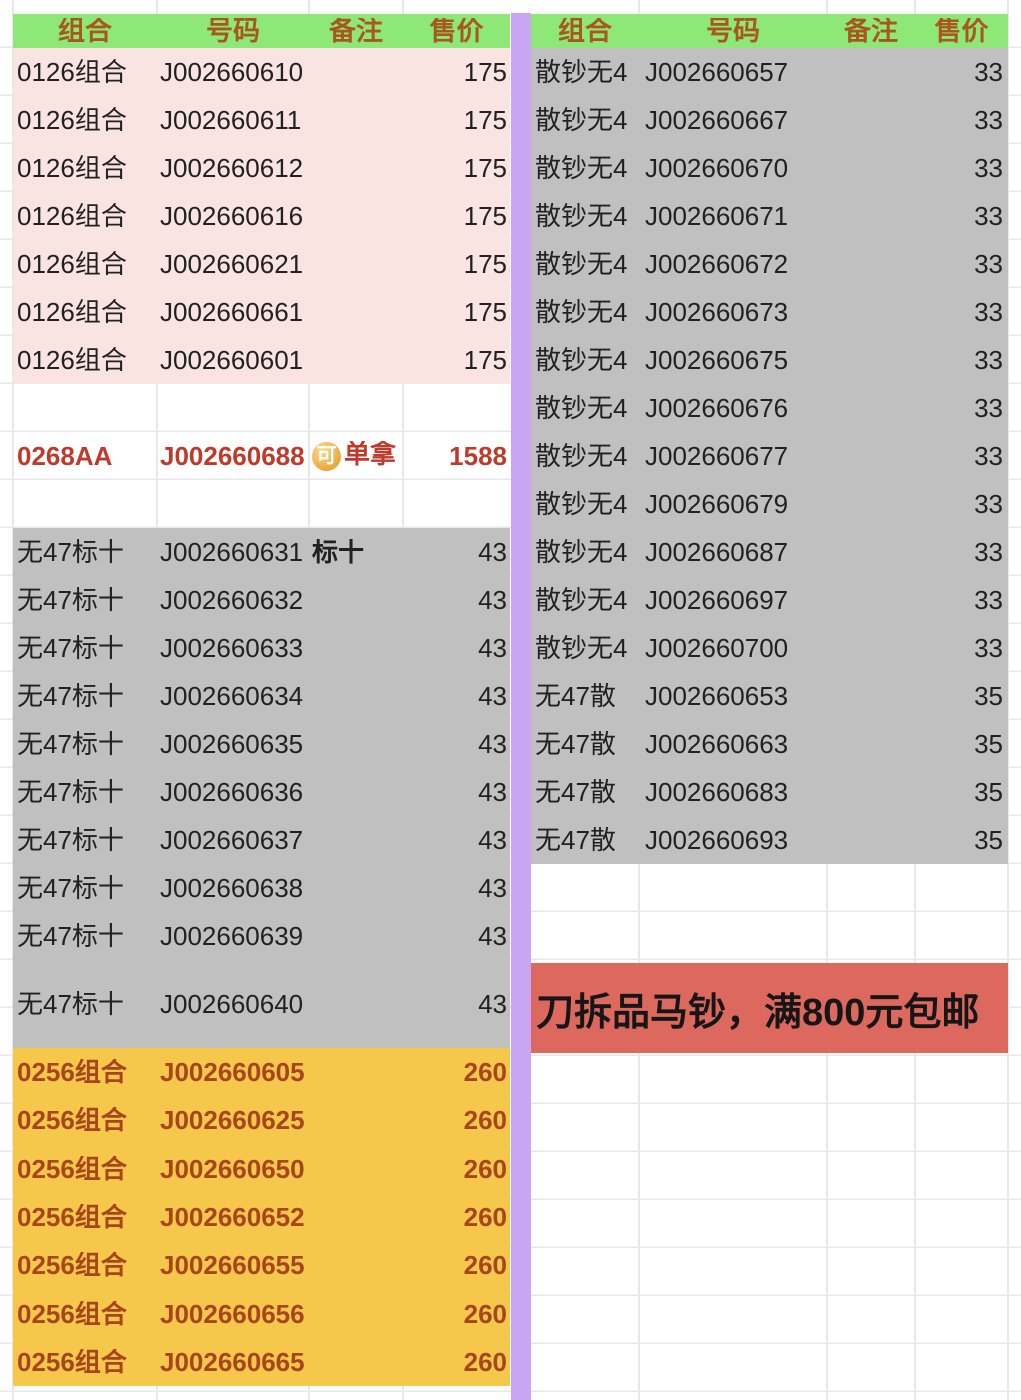 The height and width of the screenshot is (1400, 1021). I want to click on table-row: 0126组合 J002660616 175, so click(261, 216).